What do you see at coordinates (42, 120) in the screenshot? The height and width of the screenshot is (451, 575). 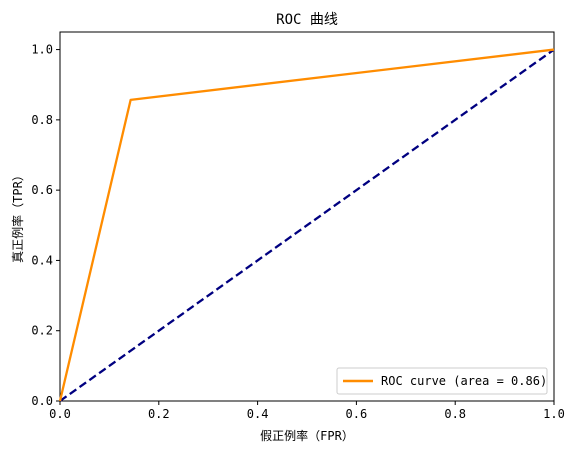 I see `y-tick-label: 0.8` at bounding box center [42, 120].